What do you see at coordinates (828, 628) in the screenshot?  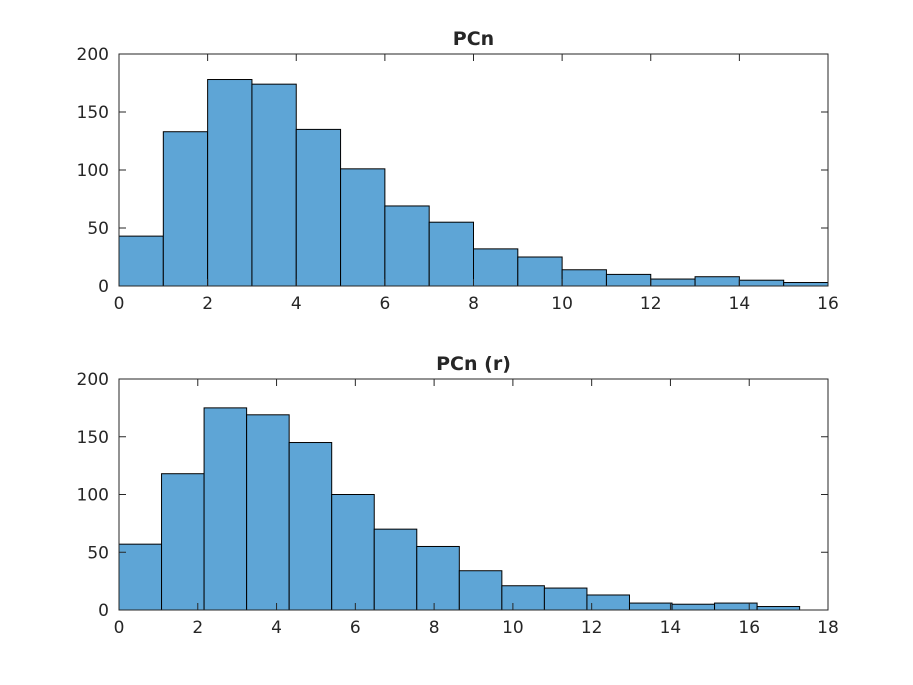 I see `x-tick-label: 18` at bounding box center [828, 628].